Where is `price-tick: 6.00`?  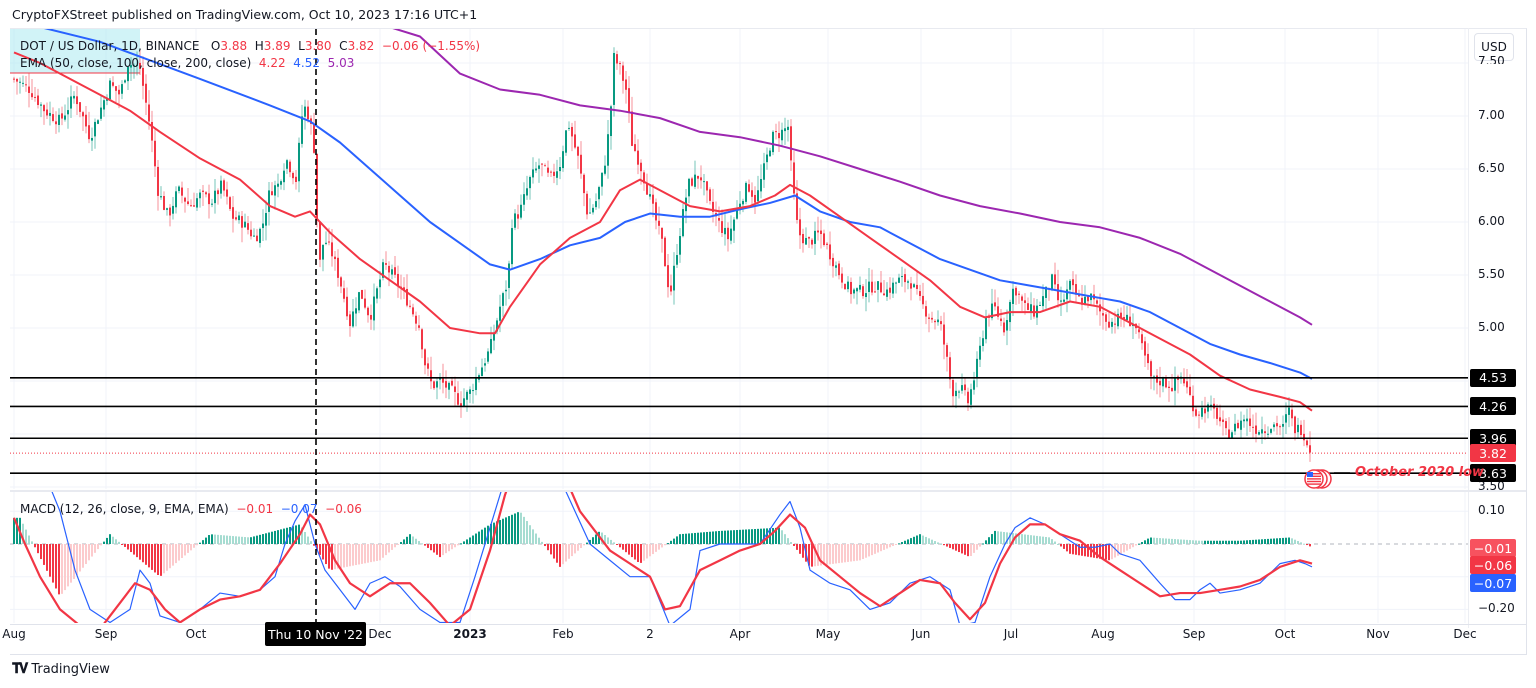
price-tick: 6.00 is located at coordinates (1491, 221).